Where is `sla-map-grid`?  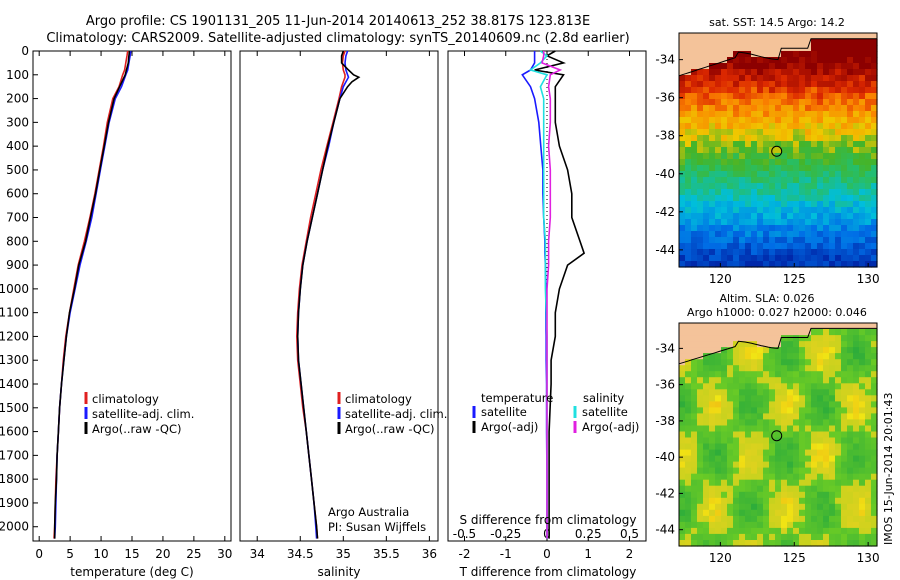
sla-map-grid is located at coordinates (778, 435).